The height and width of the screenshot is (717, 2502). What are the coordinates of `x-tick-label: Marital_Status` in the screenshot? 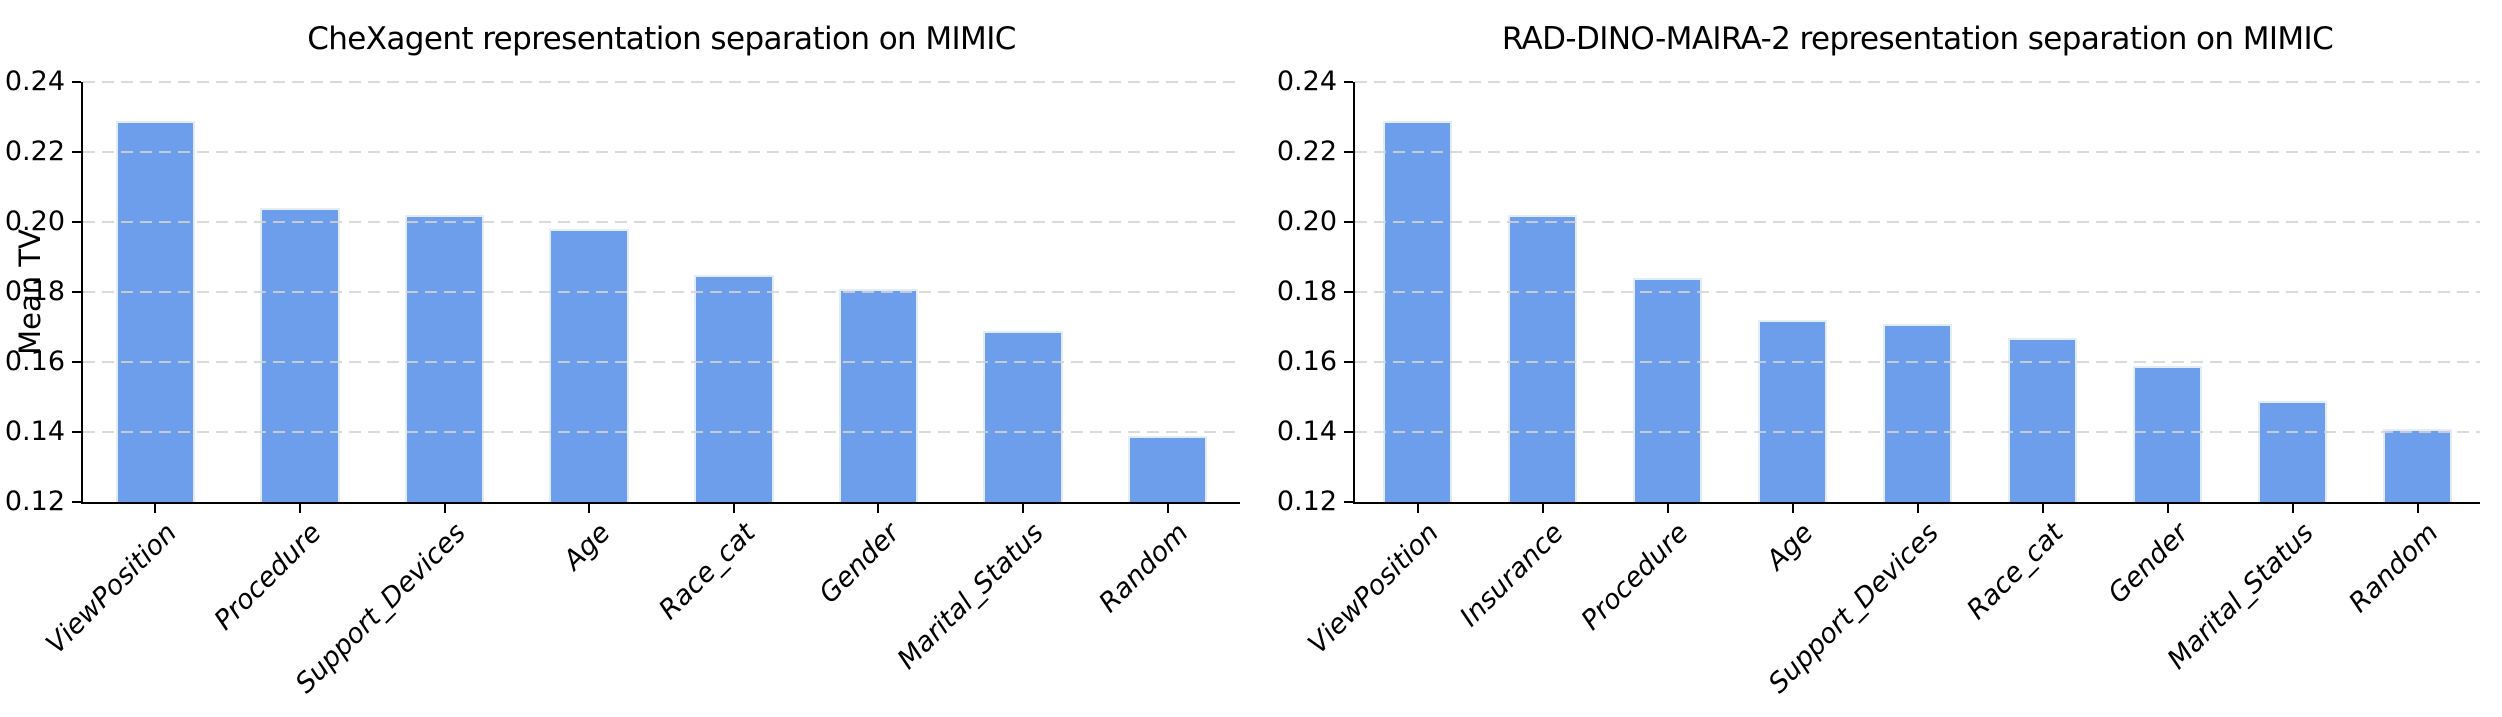 It's located at (971, 596).